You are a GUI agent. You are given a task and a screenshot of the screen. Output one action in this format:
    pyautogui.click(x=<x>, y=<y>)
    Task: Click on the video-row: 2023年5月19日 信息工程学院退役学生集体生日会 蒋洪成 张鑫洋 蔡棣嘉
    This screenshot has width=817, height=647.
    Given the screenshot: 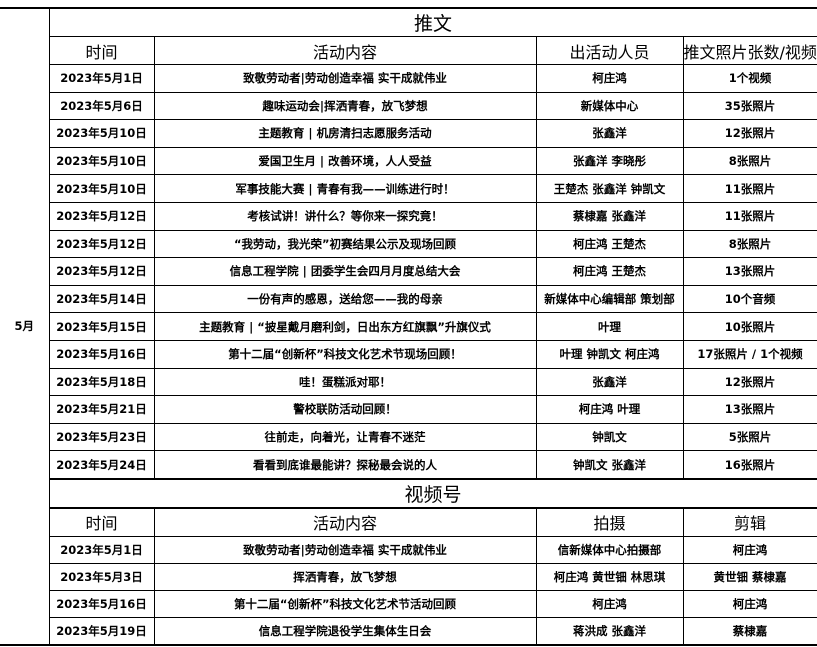 What is the action you would take?
    pyautogui.click(x=408, y=631)
    